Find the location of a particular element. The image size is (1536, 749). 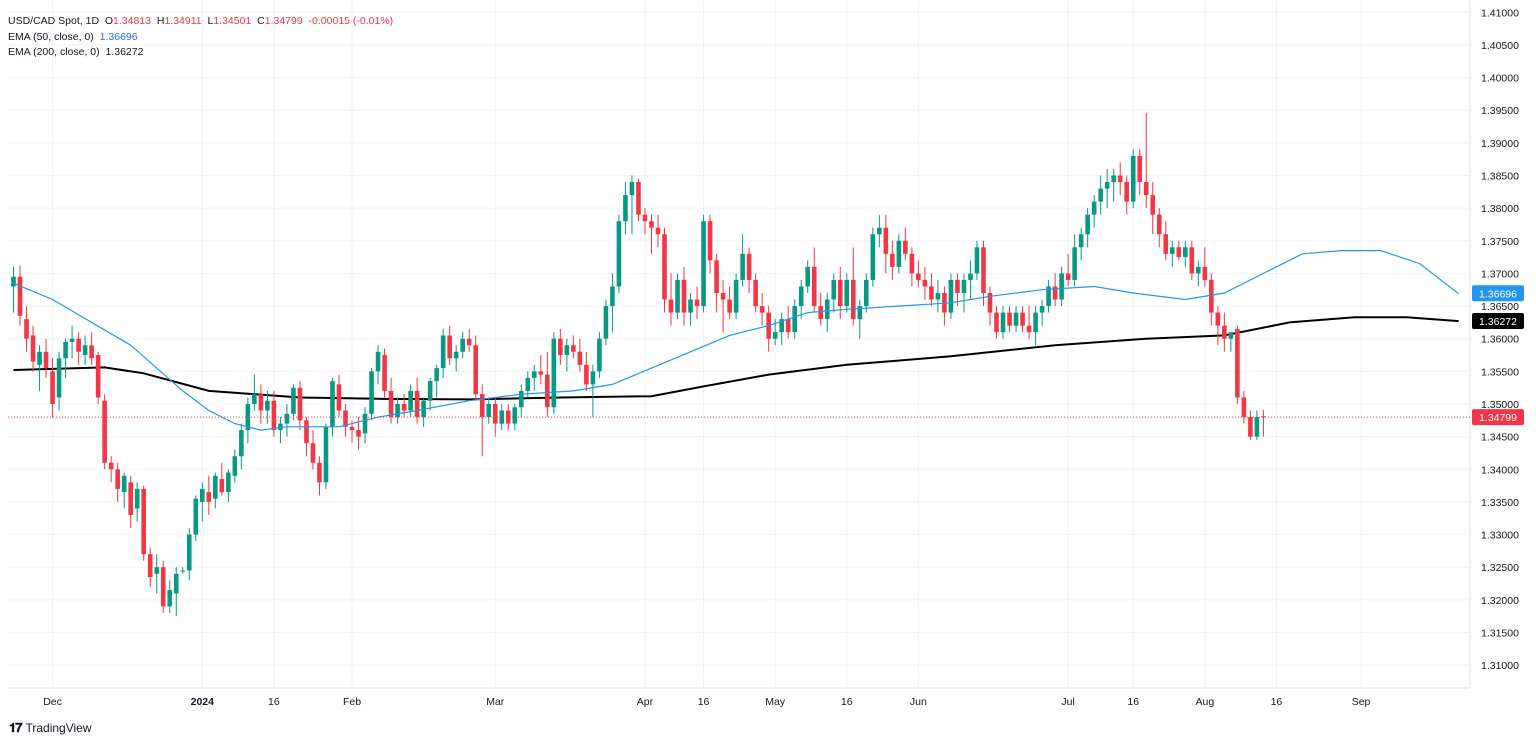

low-label: L is located at coordinates (210, 21).